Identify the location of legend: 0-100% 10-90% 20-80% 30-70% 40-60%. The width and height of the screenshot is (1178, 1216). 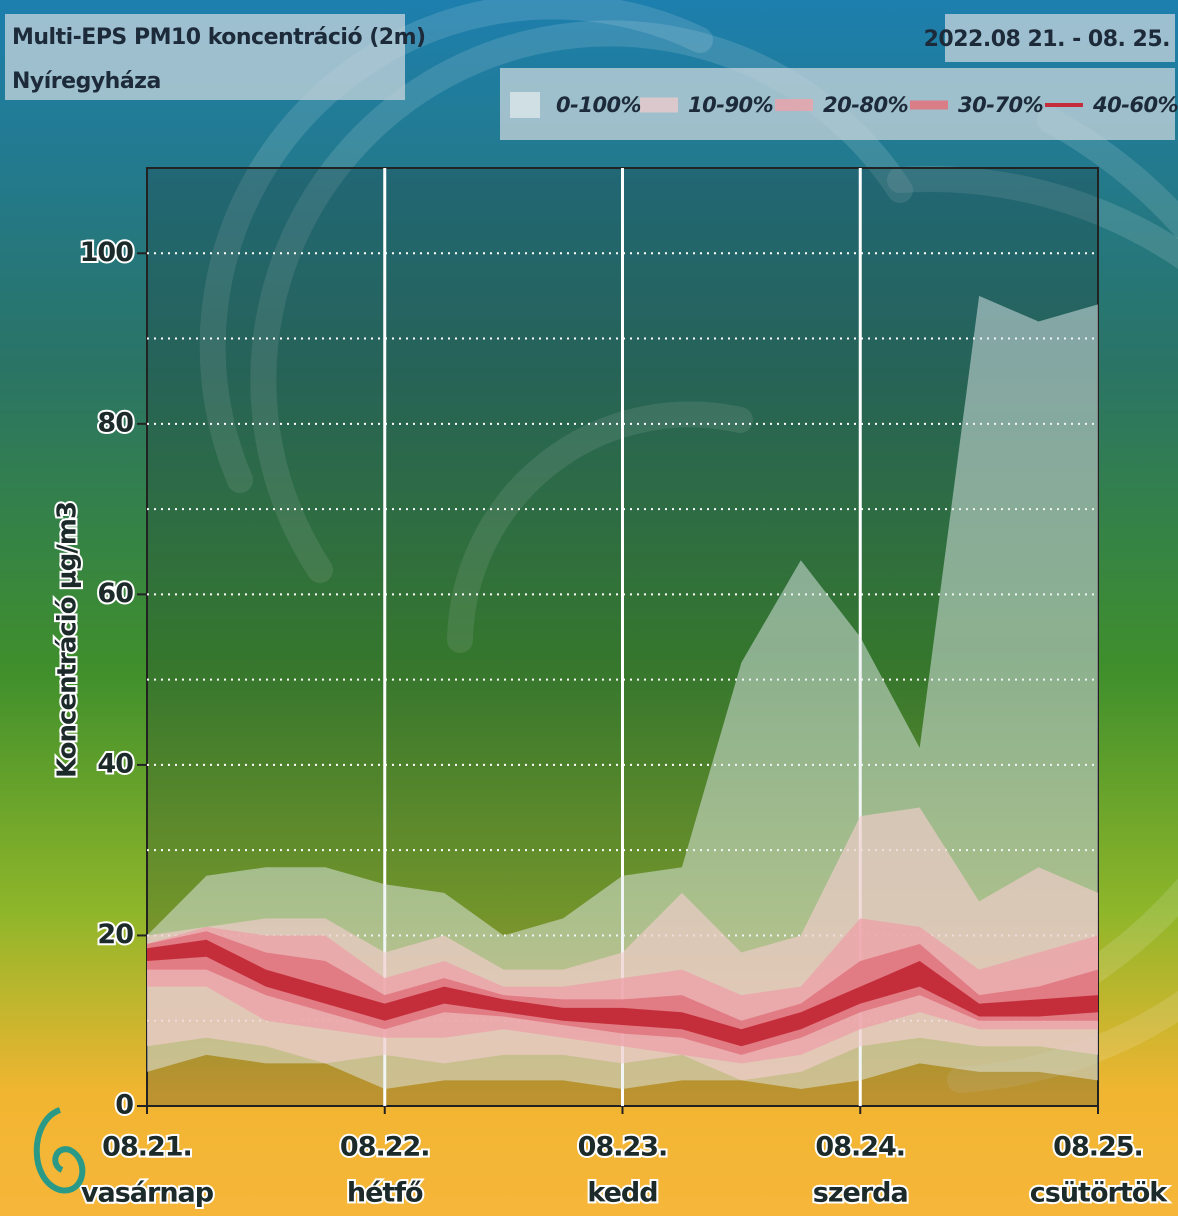
(844, 105).